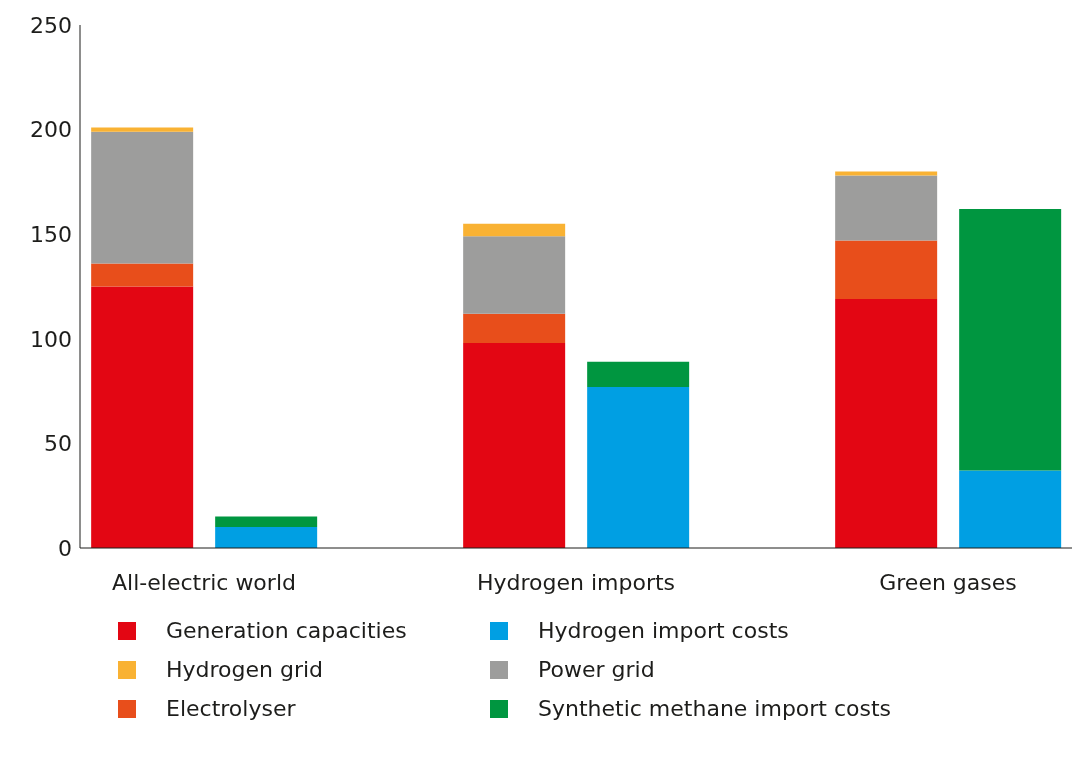  What do you see at coordinates (51, 235) in the screenshot?
I see `y-tick-label: 150` at bounding box center [51, 235].